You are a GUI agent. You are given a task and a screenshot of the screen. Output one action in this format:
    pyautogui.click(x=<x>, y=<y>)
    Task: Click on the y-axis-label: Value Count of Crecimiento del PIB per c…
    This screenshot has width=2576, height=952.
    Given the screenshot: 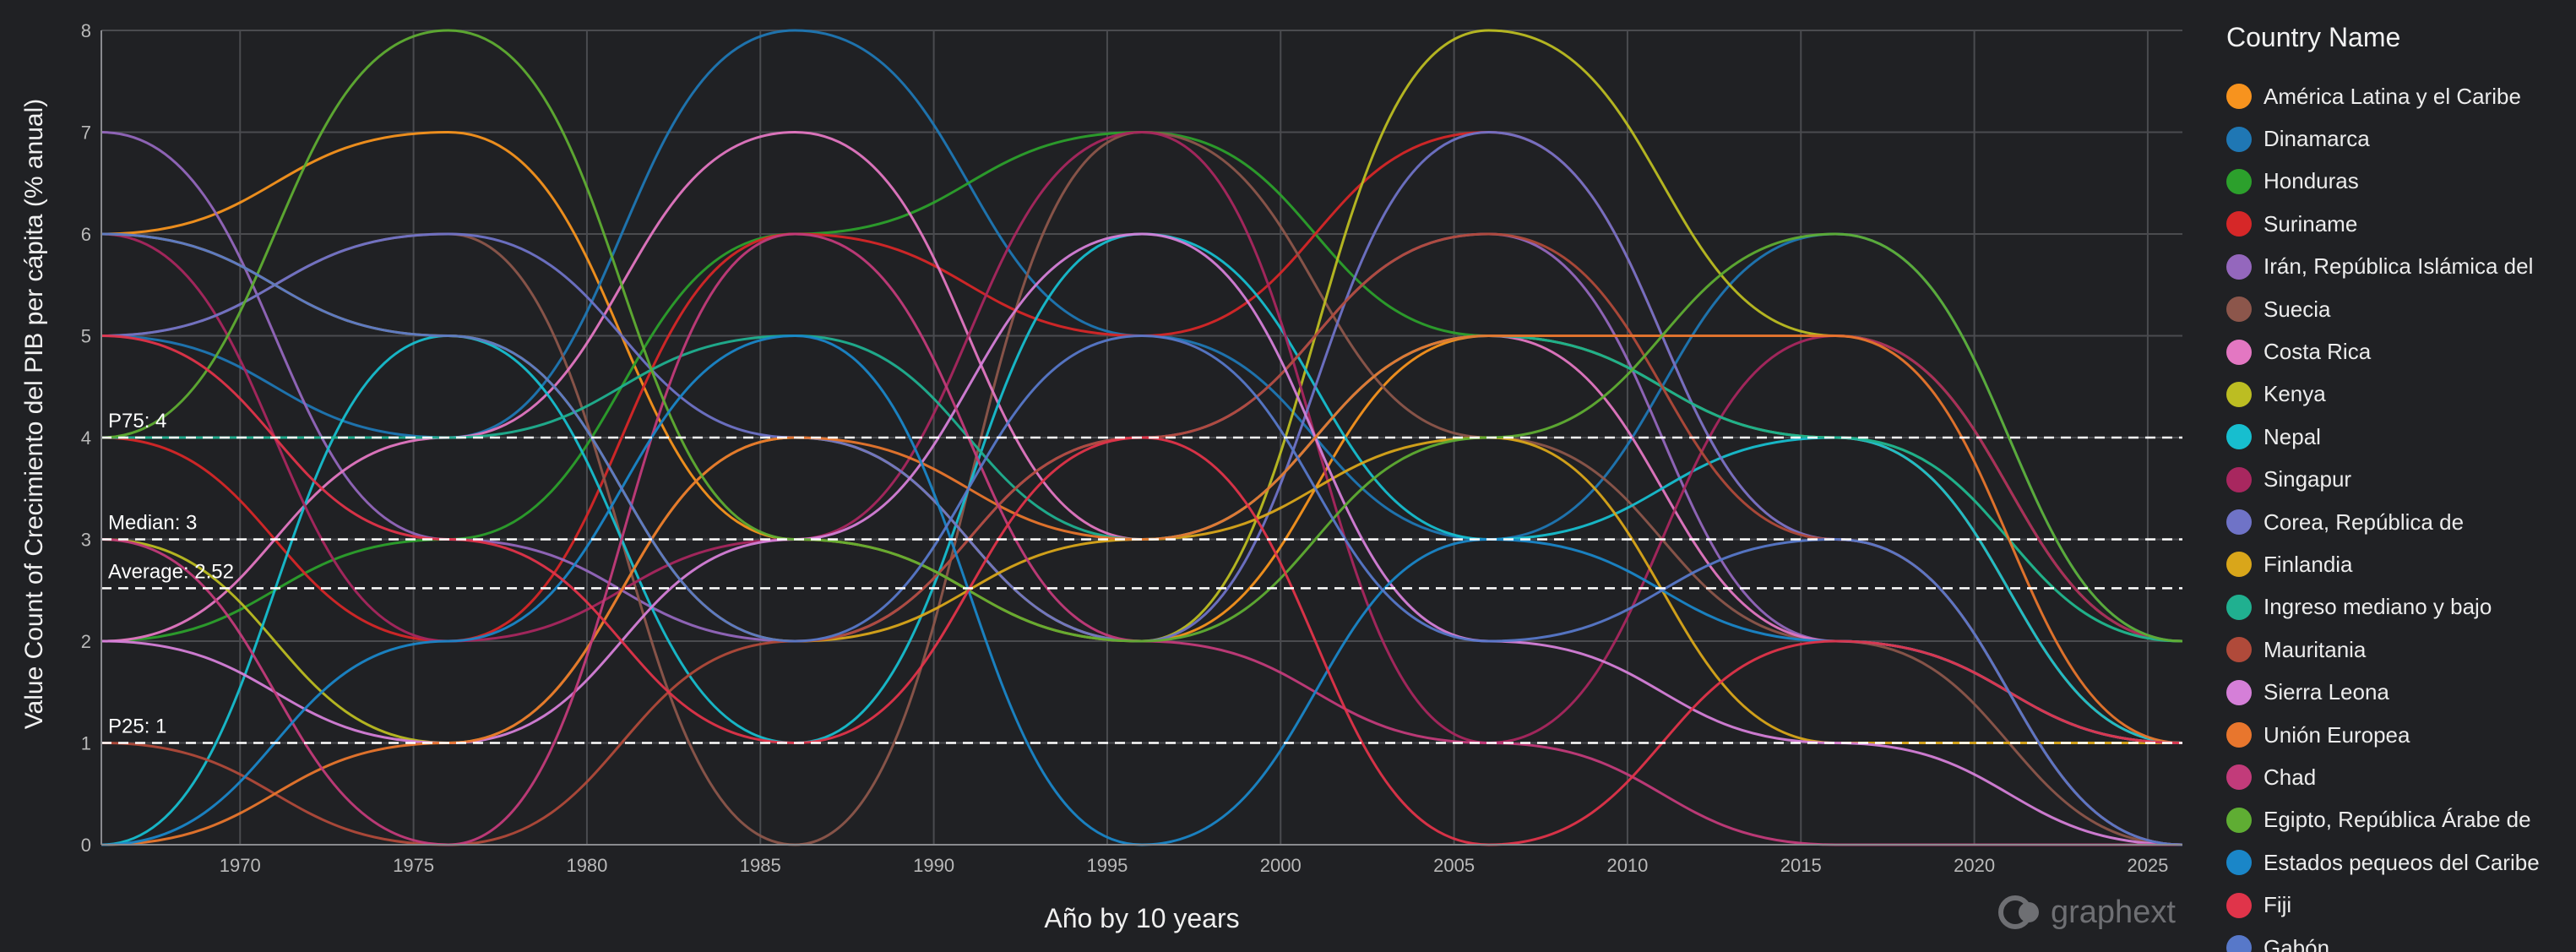 What is the action you would take?
    pyautogui.click(x=34, y=414)
    